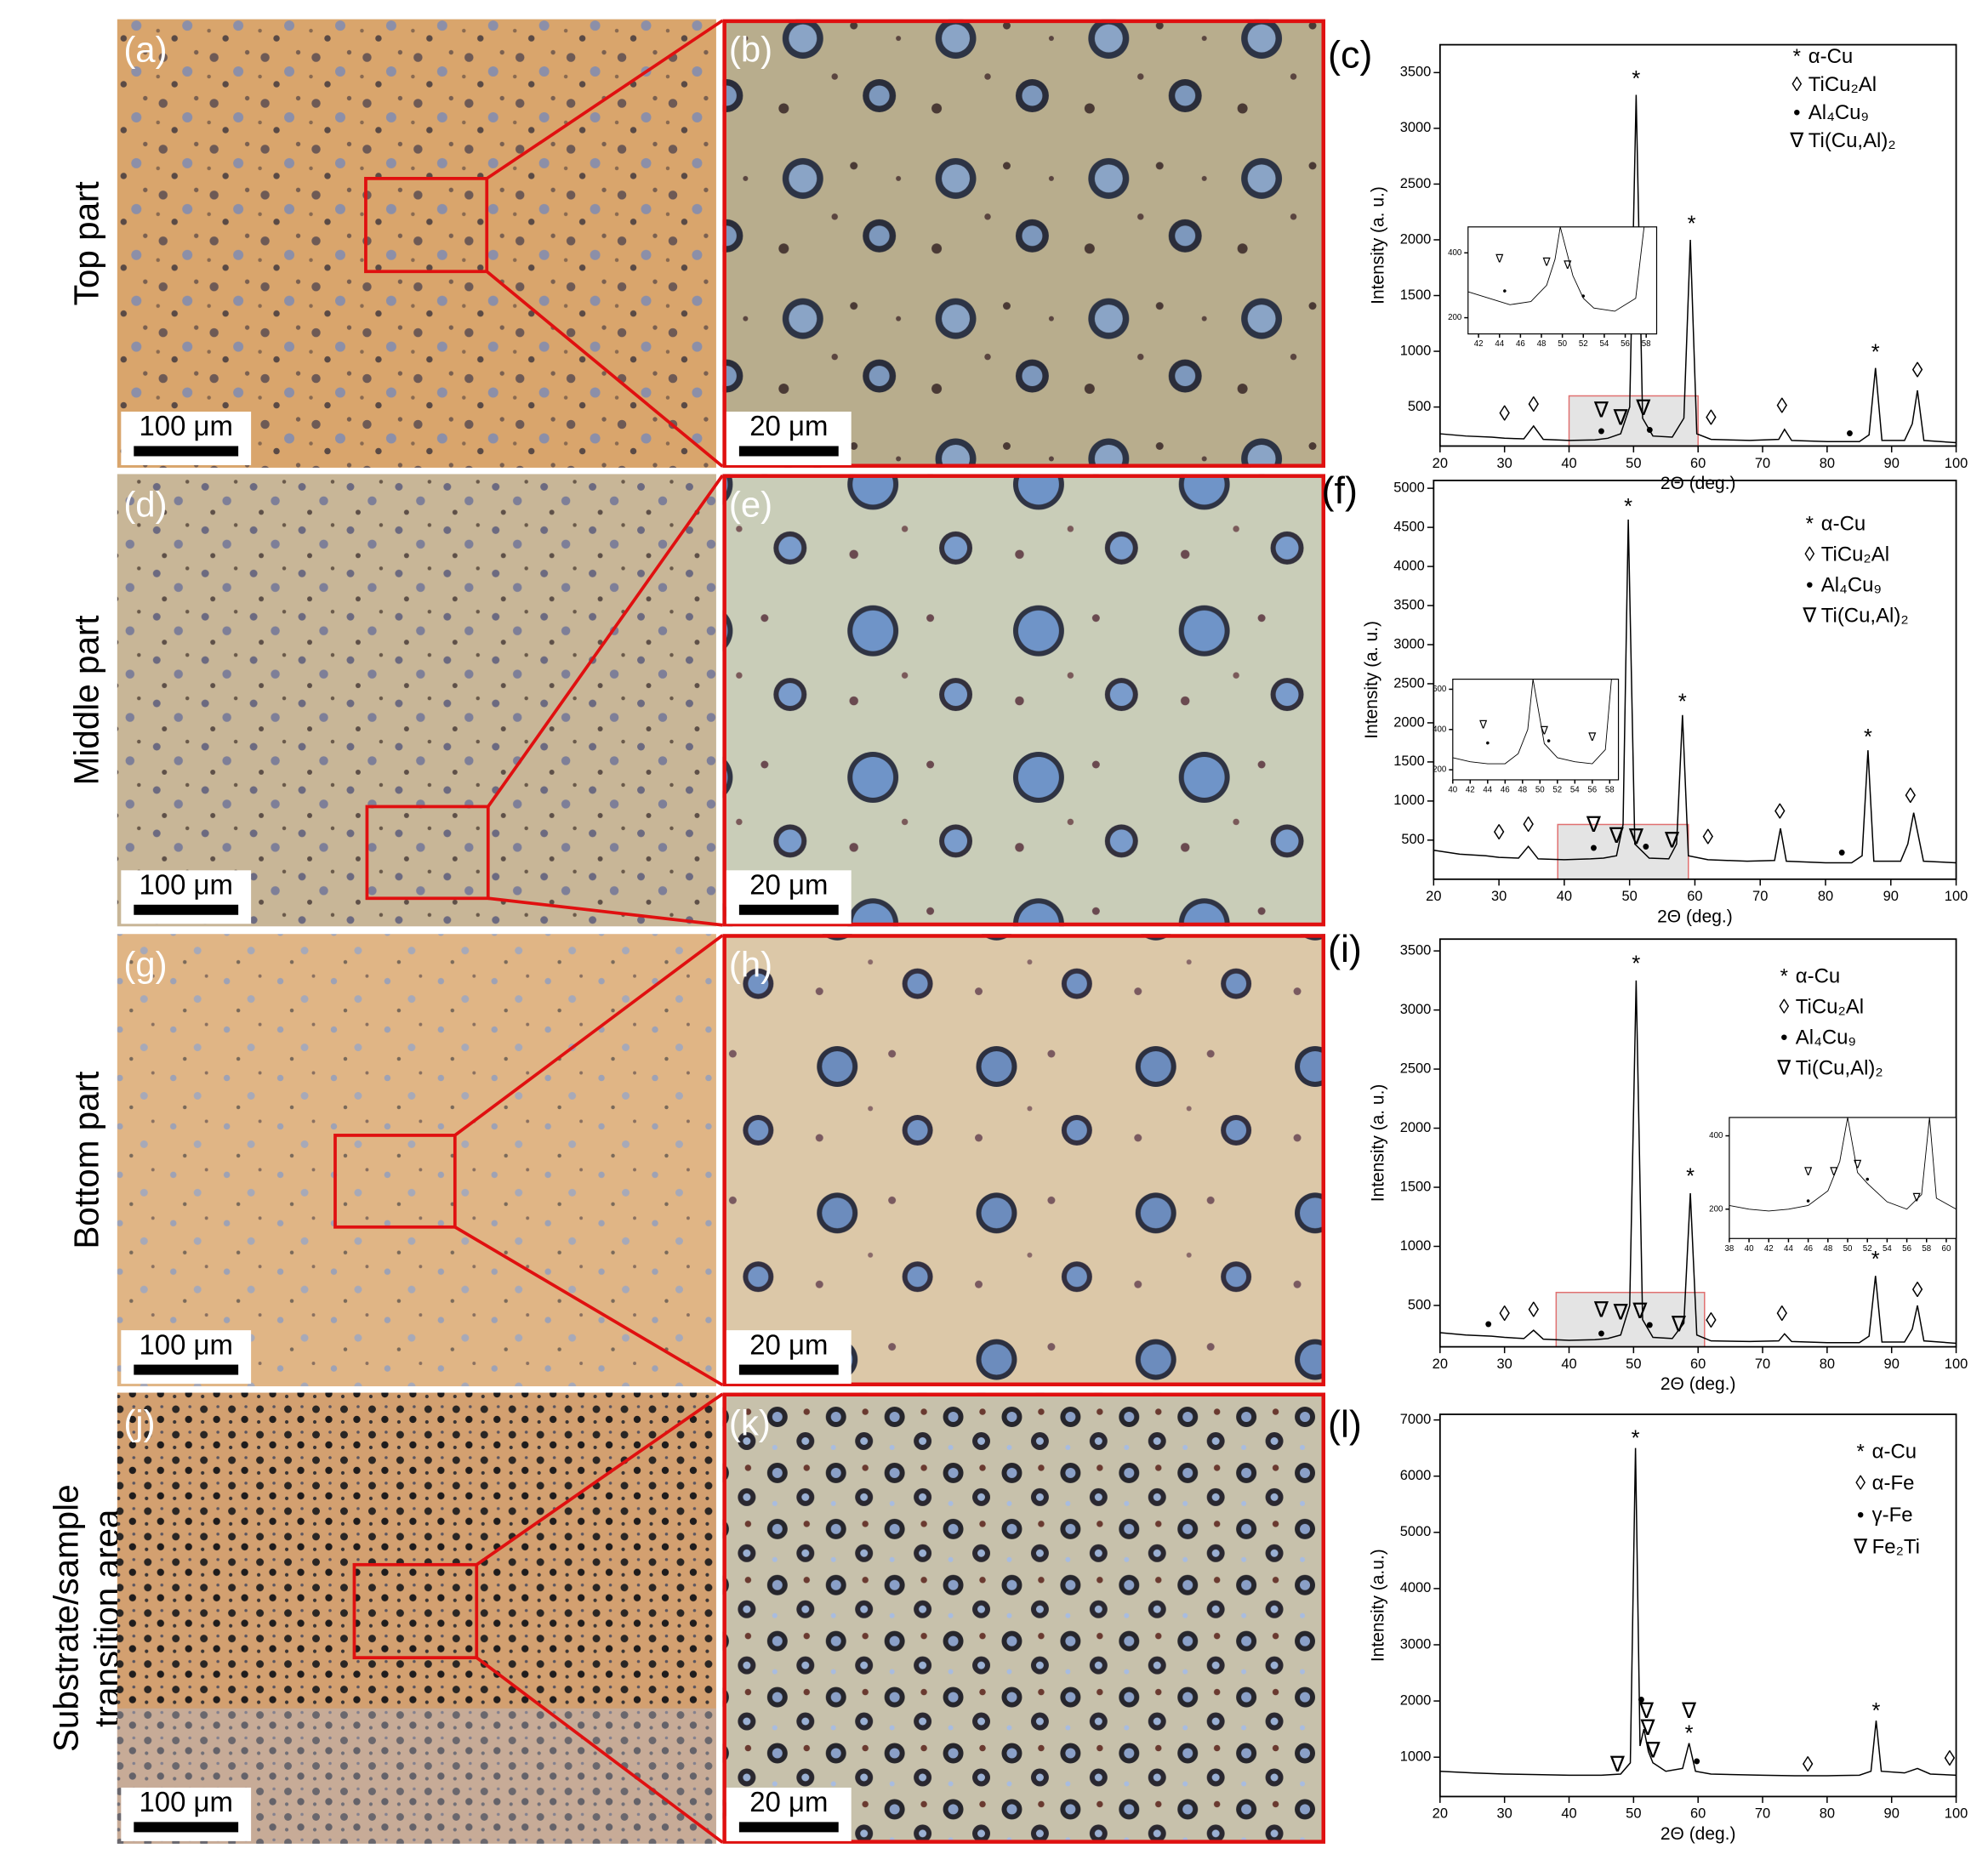 The width and height of the screenshot is (1988, 1854). I want to click on highlight, so click(1623, 851).